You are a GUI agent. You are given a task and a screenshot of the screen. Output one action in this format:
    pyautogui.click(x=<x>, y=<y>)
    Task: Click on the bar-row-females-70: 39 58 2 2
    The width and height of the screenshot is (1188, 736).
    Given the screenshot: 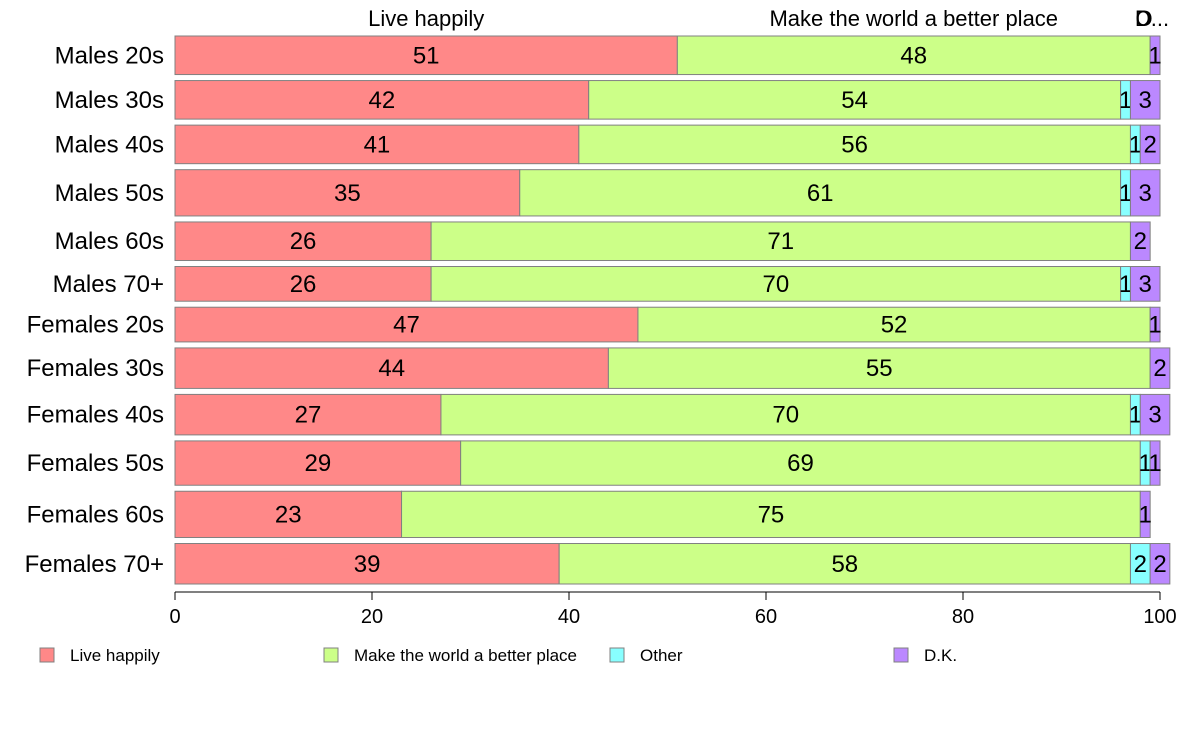 What is the action you would take?
    pyautogui.click(x=672, y=564)
    